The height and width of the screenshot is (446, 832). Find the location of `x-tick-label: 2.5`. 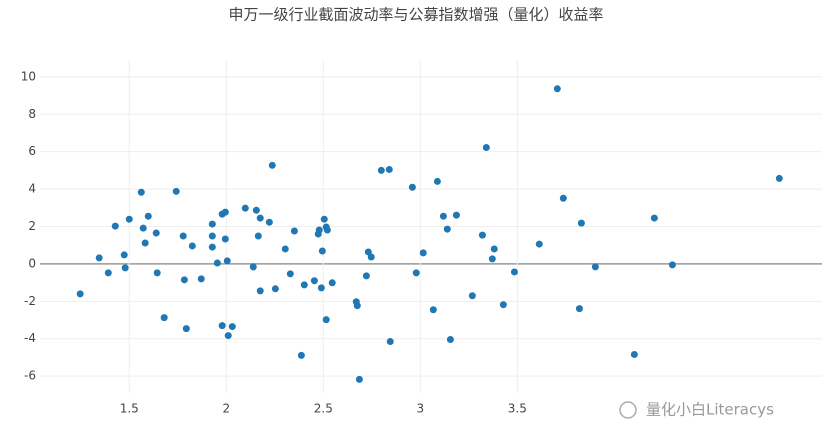

x-tick-label: 2.5 is located at coordinates (323, 409).